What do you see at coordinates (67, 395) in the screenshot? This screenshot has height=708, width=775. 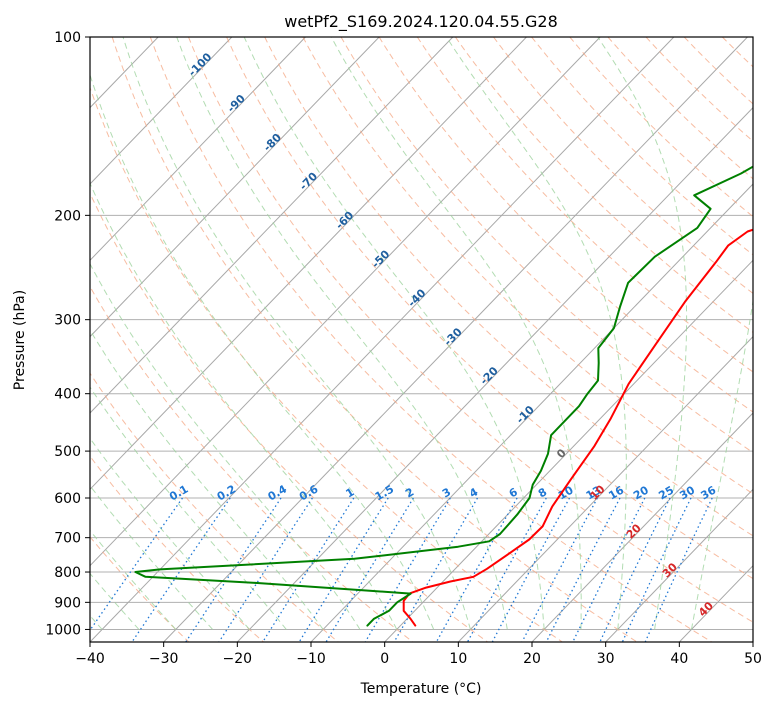 I see `y-tick-label: 400` at bounding box center [67, 395].